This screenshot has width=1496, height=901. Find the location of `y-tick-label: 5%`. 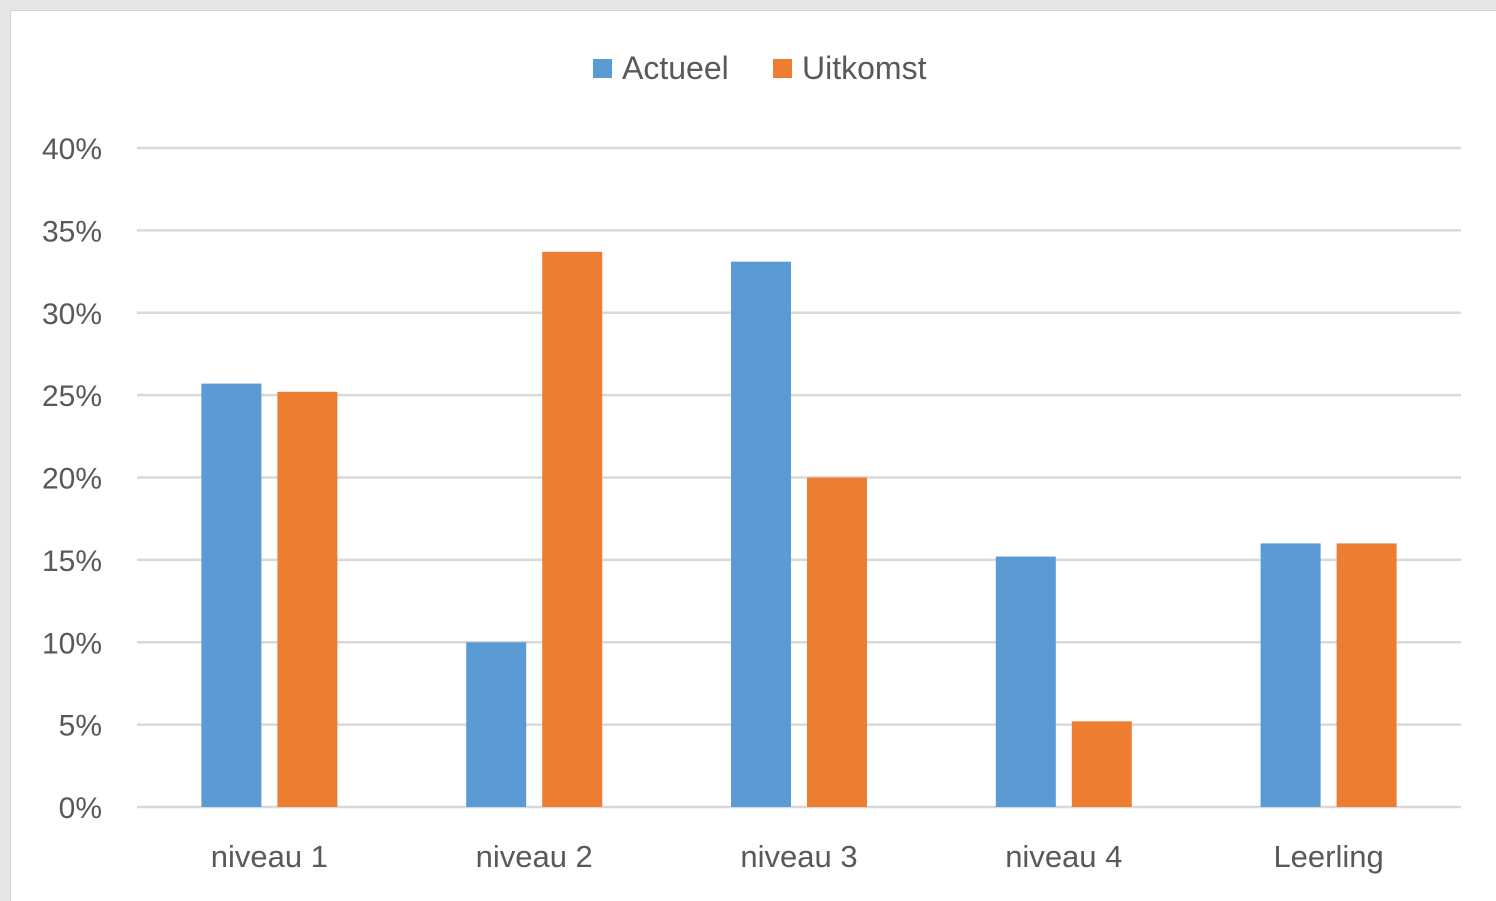

y-tick-label: 5% is located at coordinates (80, 726).